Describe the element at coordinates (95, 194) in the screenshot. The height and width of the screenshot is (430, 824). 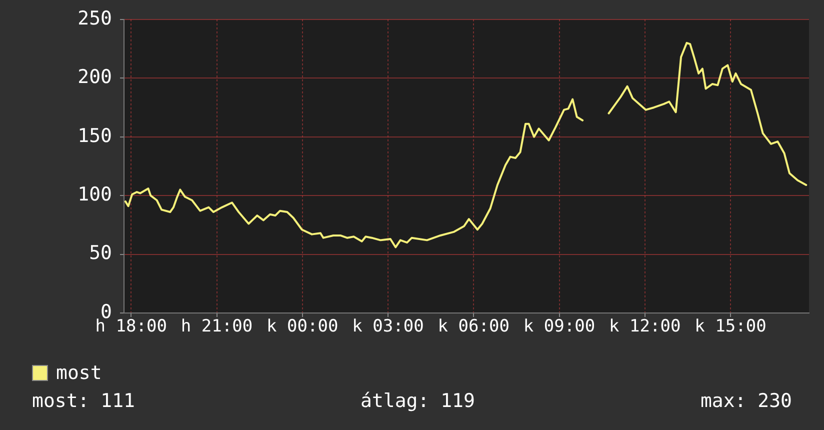
I see `y-tick-label: 100` at that location.